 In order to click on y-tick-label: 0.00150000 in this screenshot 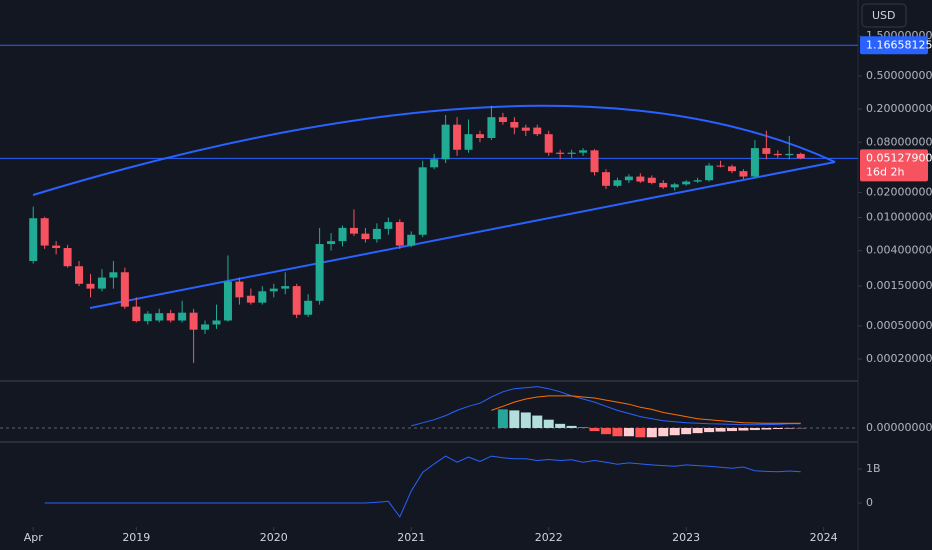, I will do `click(899, 285)`.